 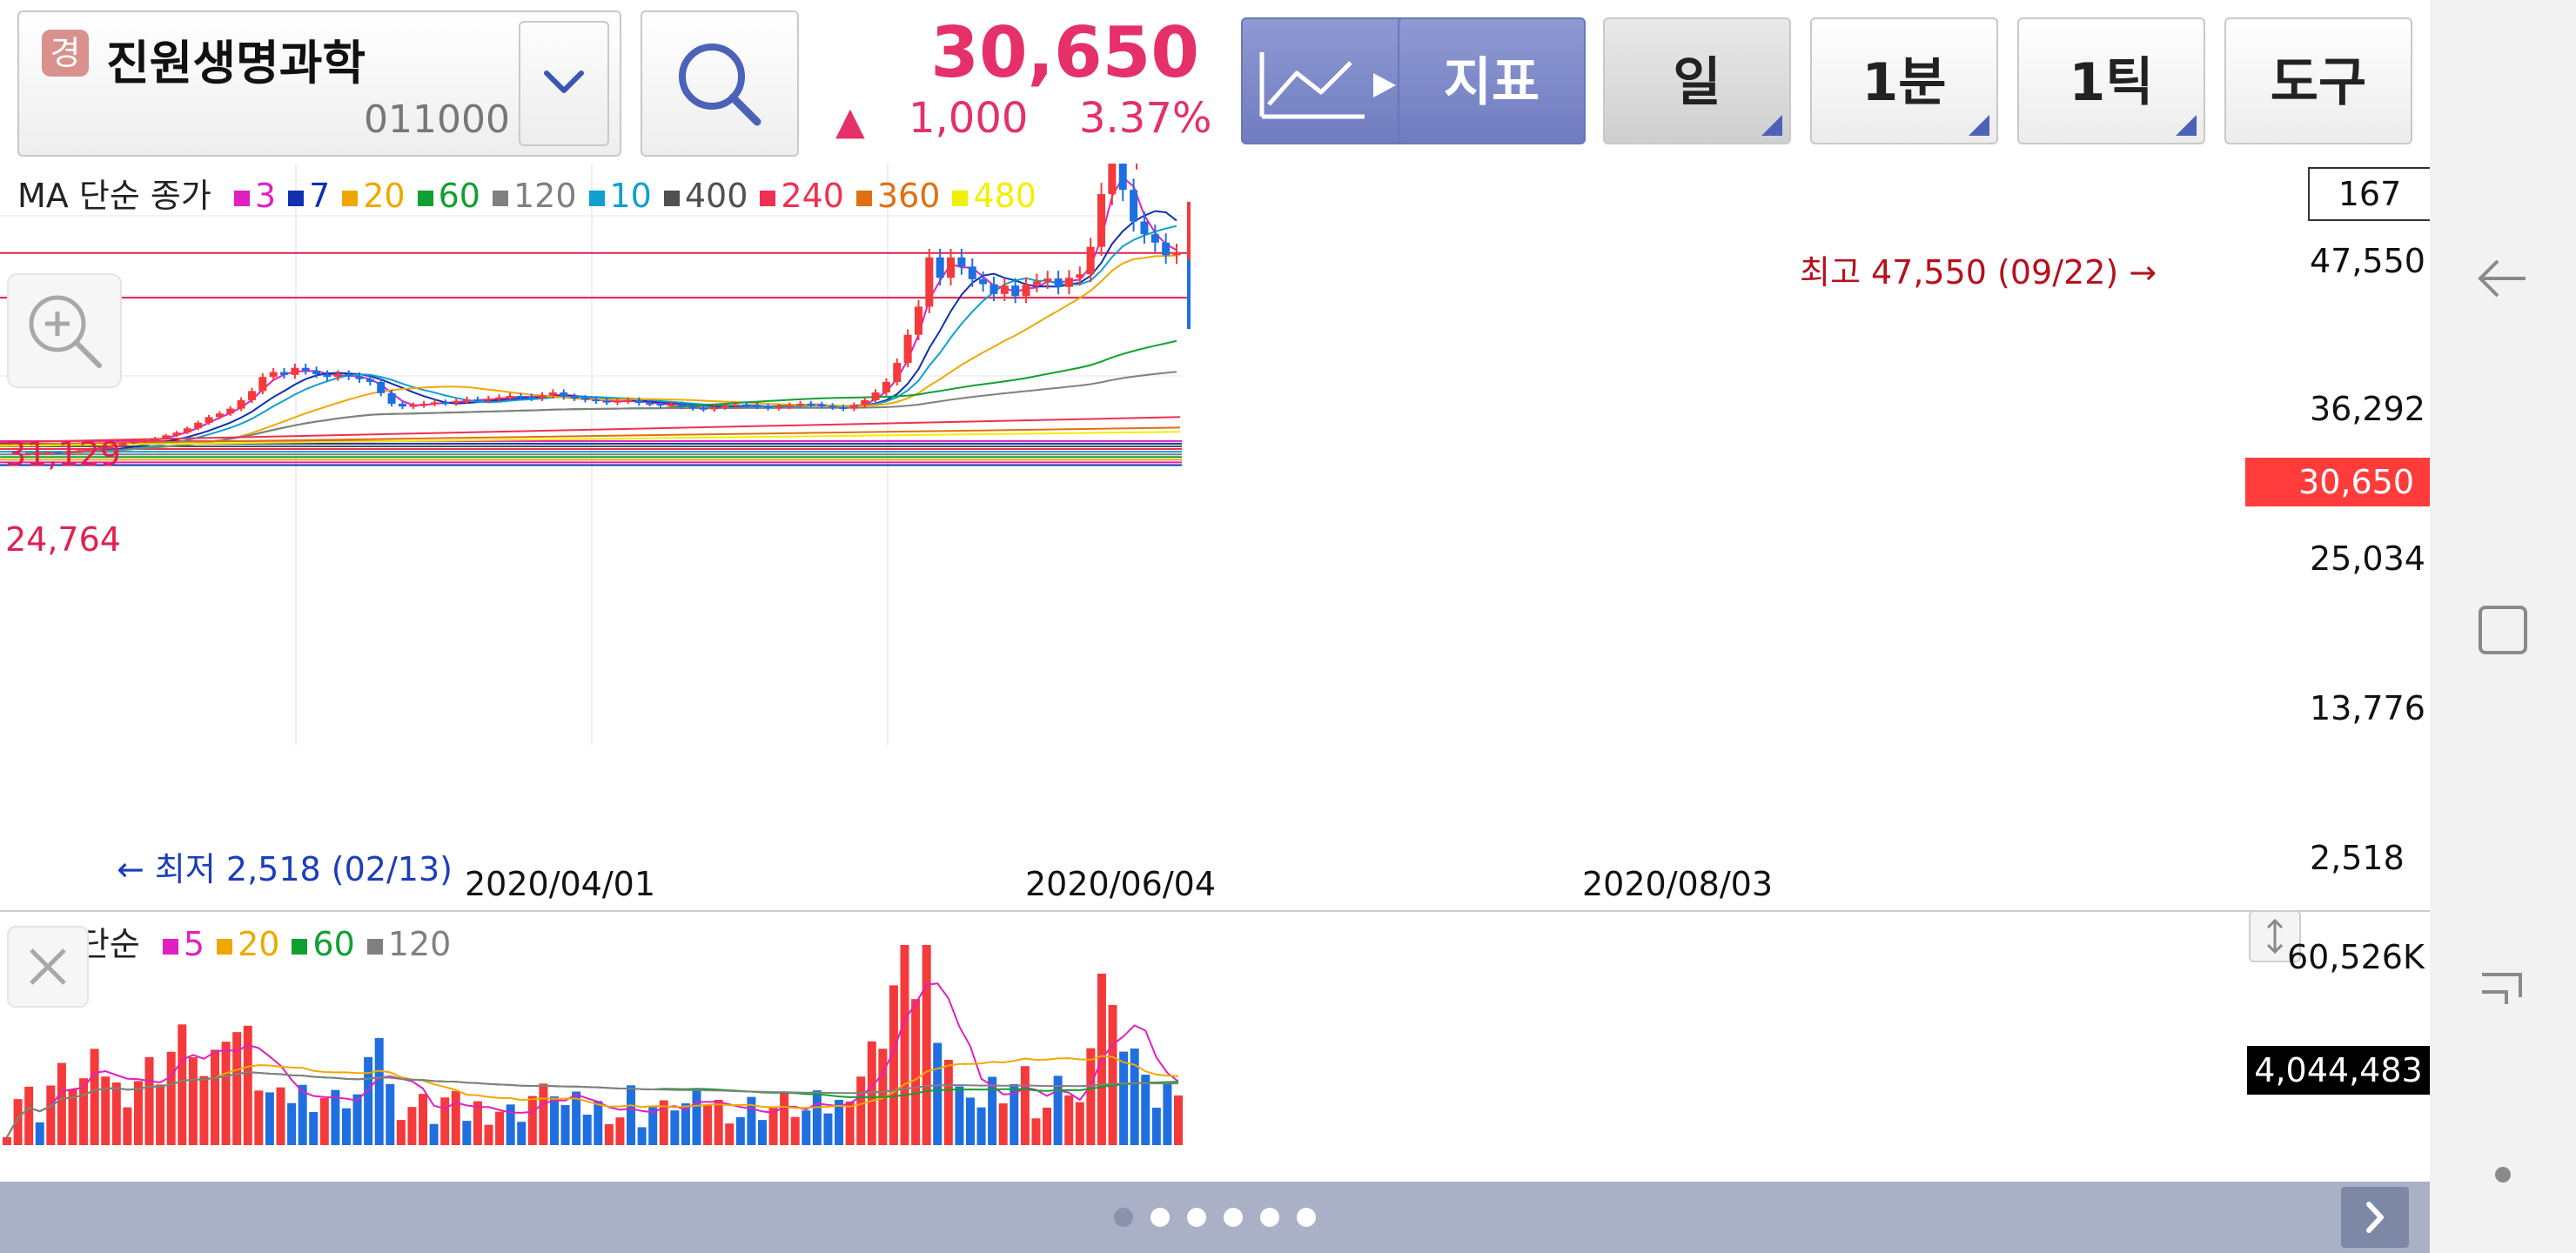 I want to click on chart-type-button, so click(x=1331, y=80).